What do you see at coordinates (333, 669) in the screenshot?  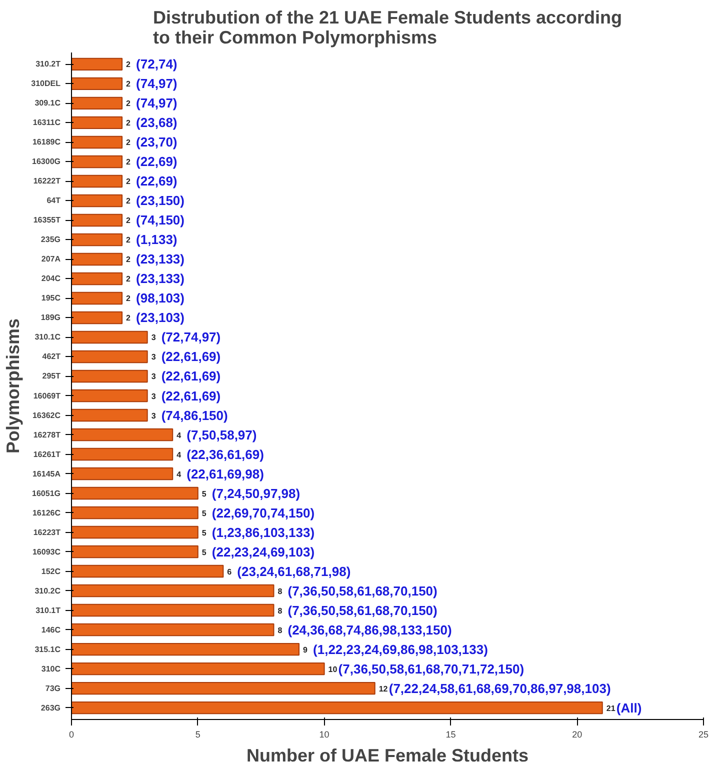 I see `data-label: 10` at bounding box center [333, 669].